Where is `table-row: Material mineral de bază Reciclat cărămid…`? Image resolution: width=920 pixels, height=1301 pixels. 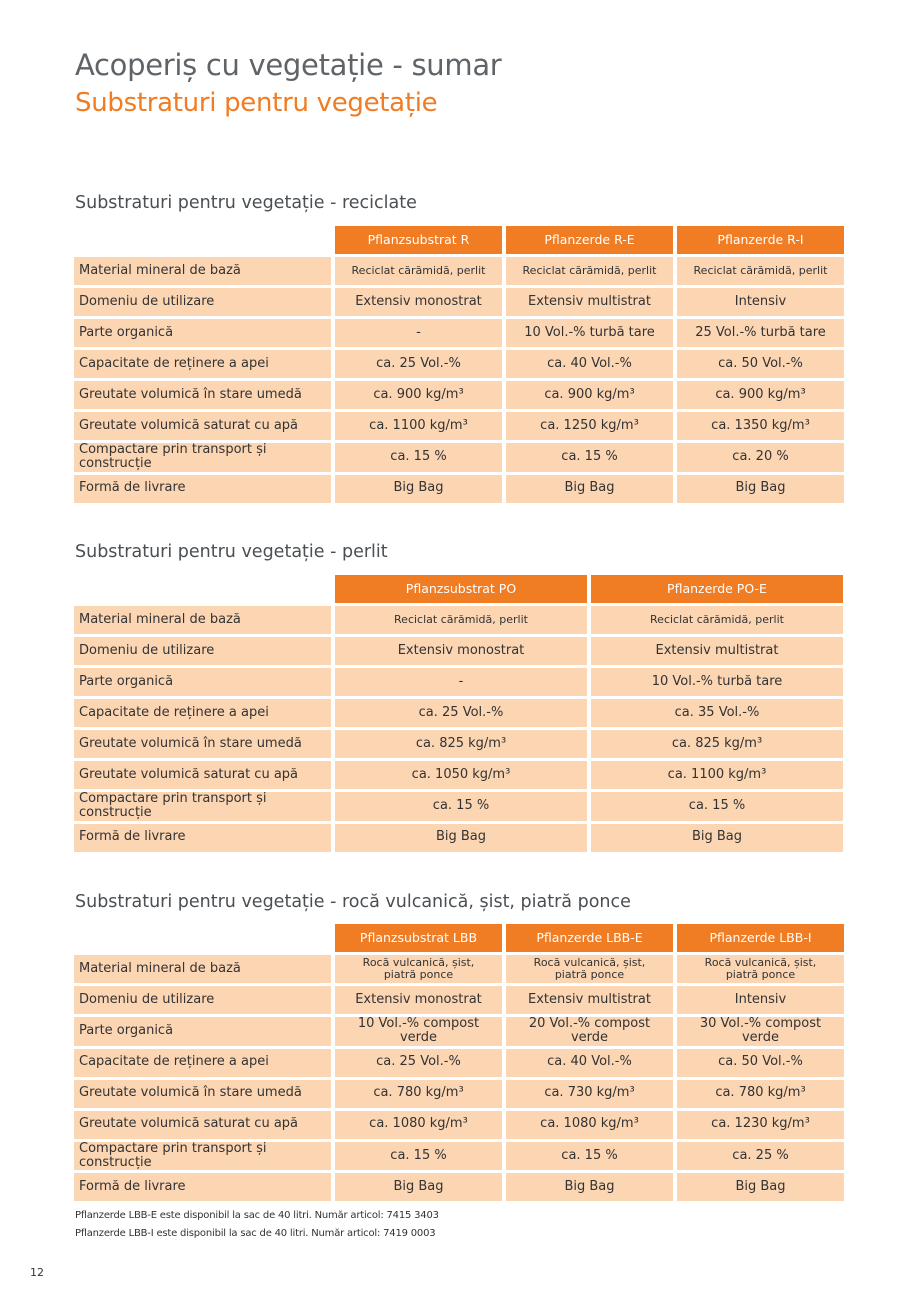
table-row: Material mineral de bază Reciclat cărămid… is located at coordinates (458, 620).